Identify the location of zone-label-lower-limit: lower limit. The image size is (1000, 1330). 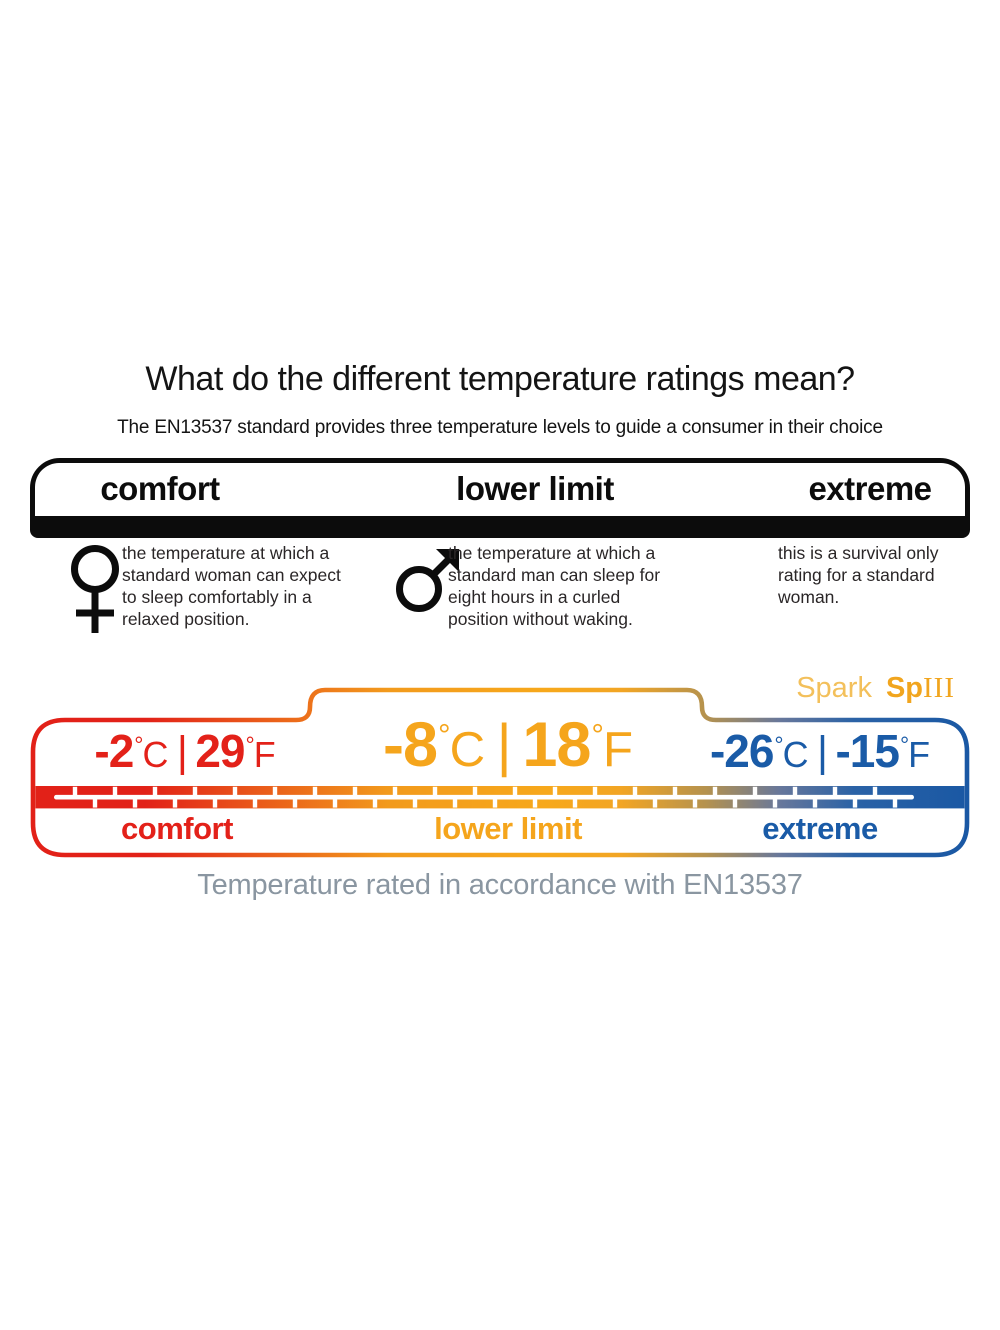
(508, 828).